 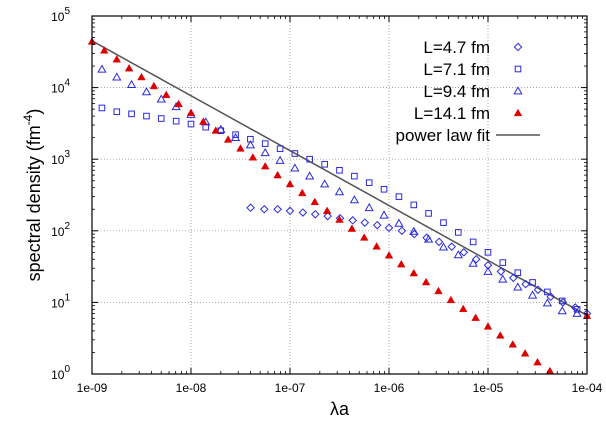 I want to click on y-tick-label: 10⁴, so click(x=60, y=87).